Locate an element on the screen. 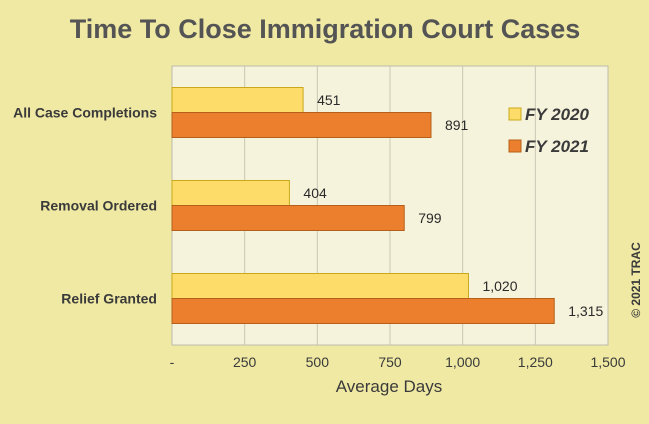  x-tick-label: 750 is located at coordinates (390, 362).